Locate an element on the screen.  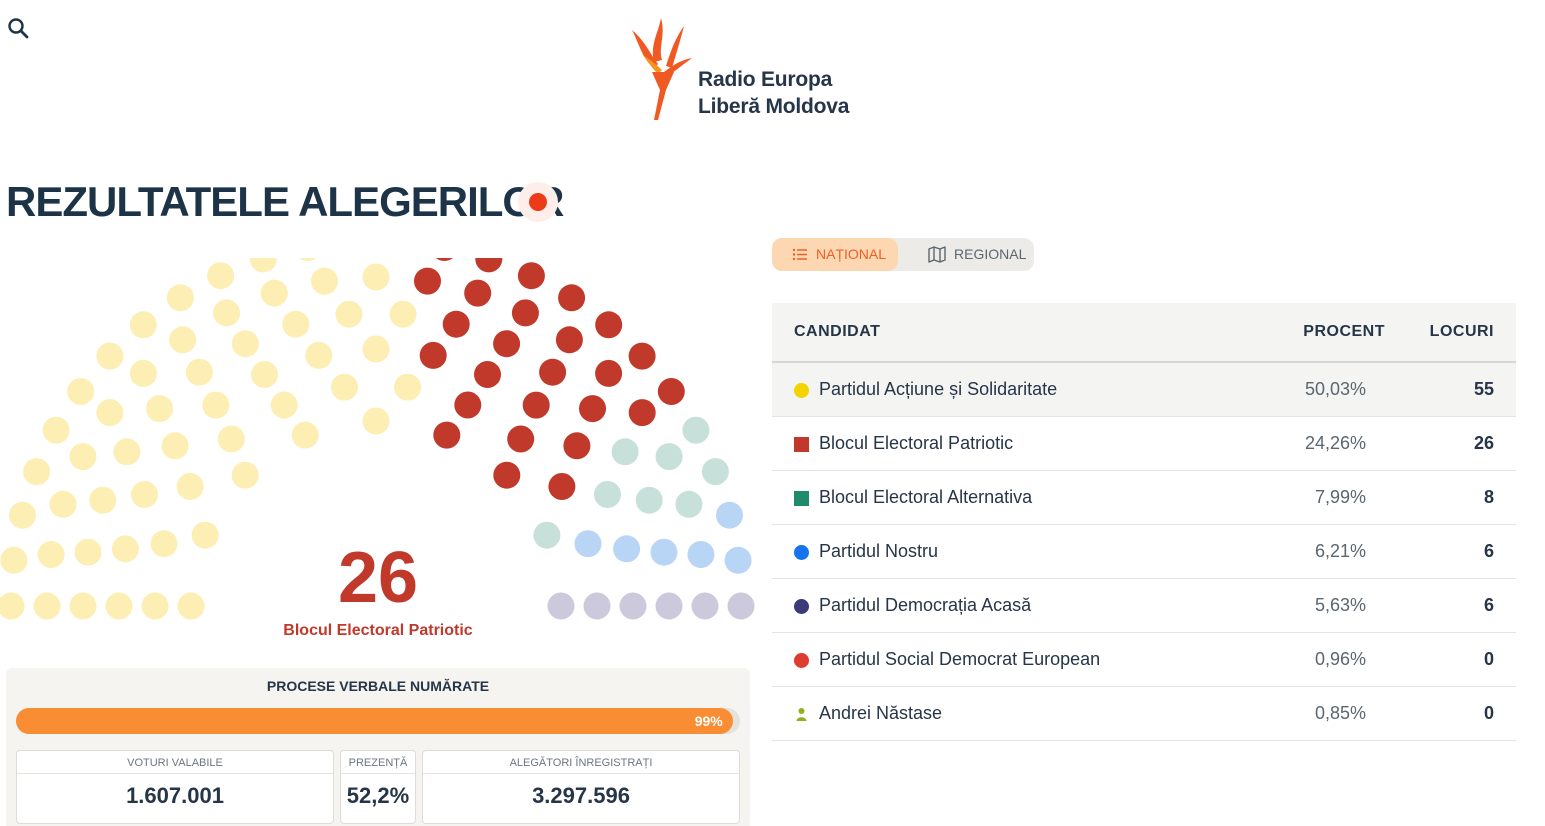
candidate-name: Partidul Acțiune și Solidaritate is located at coordinates (938, 389).